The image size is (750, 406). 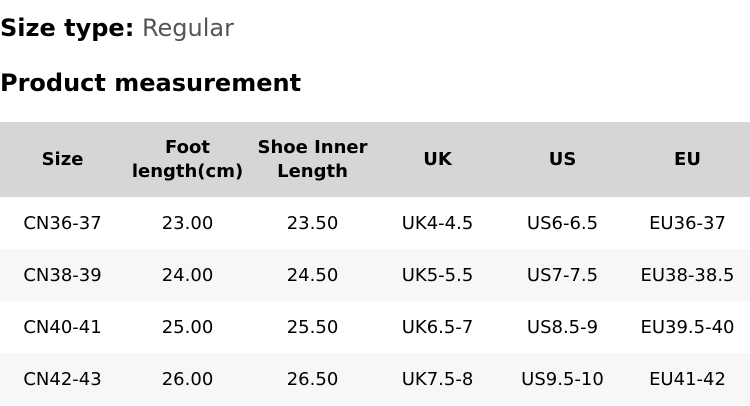 I want to click on header-us: US, so click(x=562, y=159).